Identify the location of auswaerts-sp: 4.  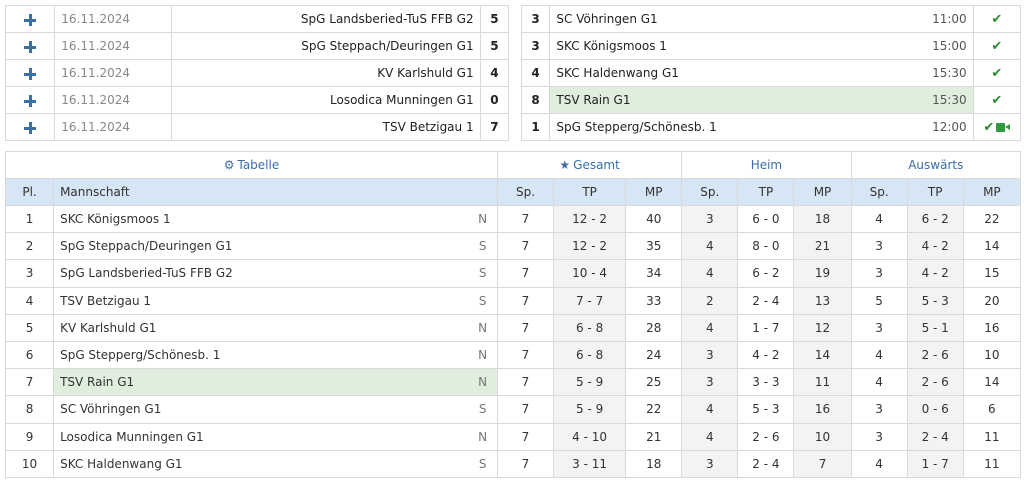
(879, 355).